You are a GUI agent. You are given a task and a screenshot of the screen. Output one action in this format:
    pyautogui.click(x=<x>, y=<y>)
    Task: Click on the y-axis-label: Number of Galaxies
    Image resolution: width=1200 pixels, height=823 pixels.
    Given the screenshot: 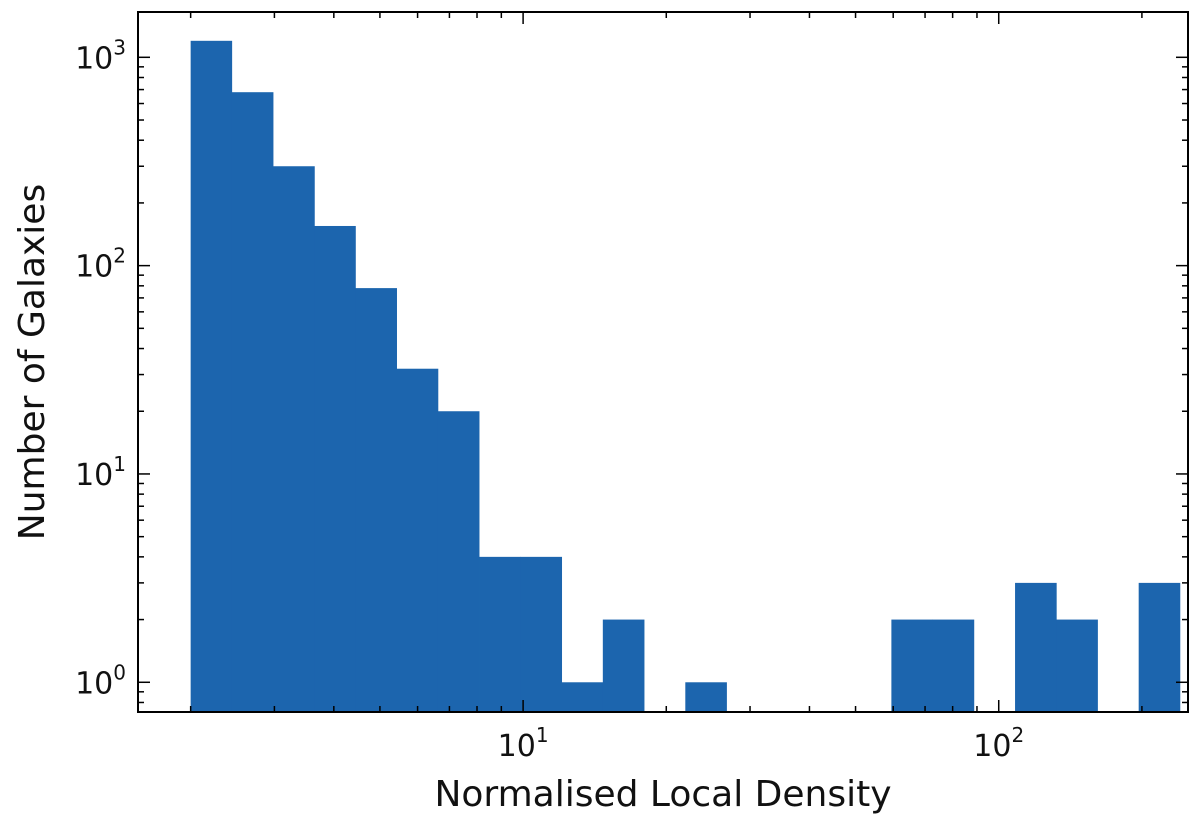 What is the action you would take?
    pyautogui.click(x=32, y=362)
    